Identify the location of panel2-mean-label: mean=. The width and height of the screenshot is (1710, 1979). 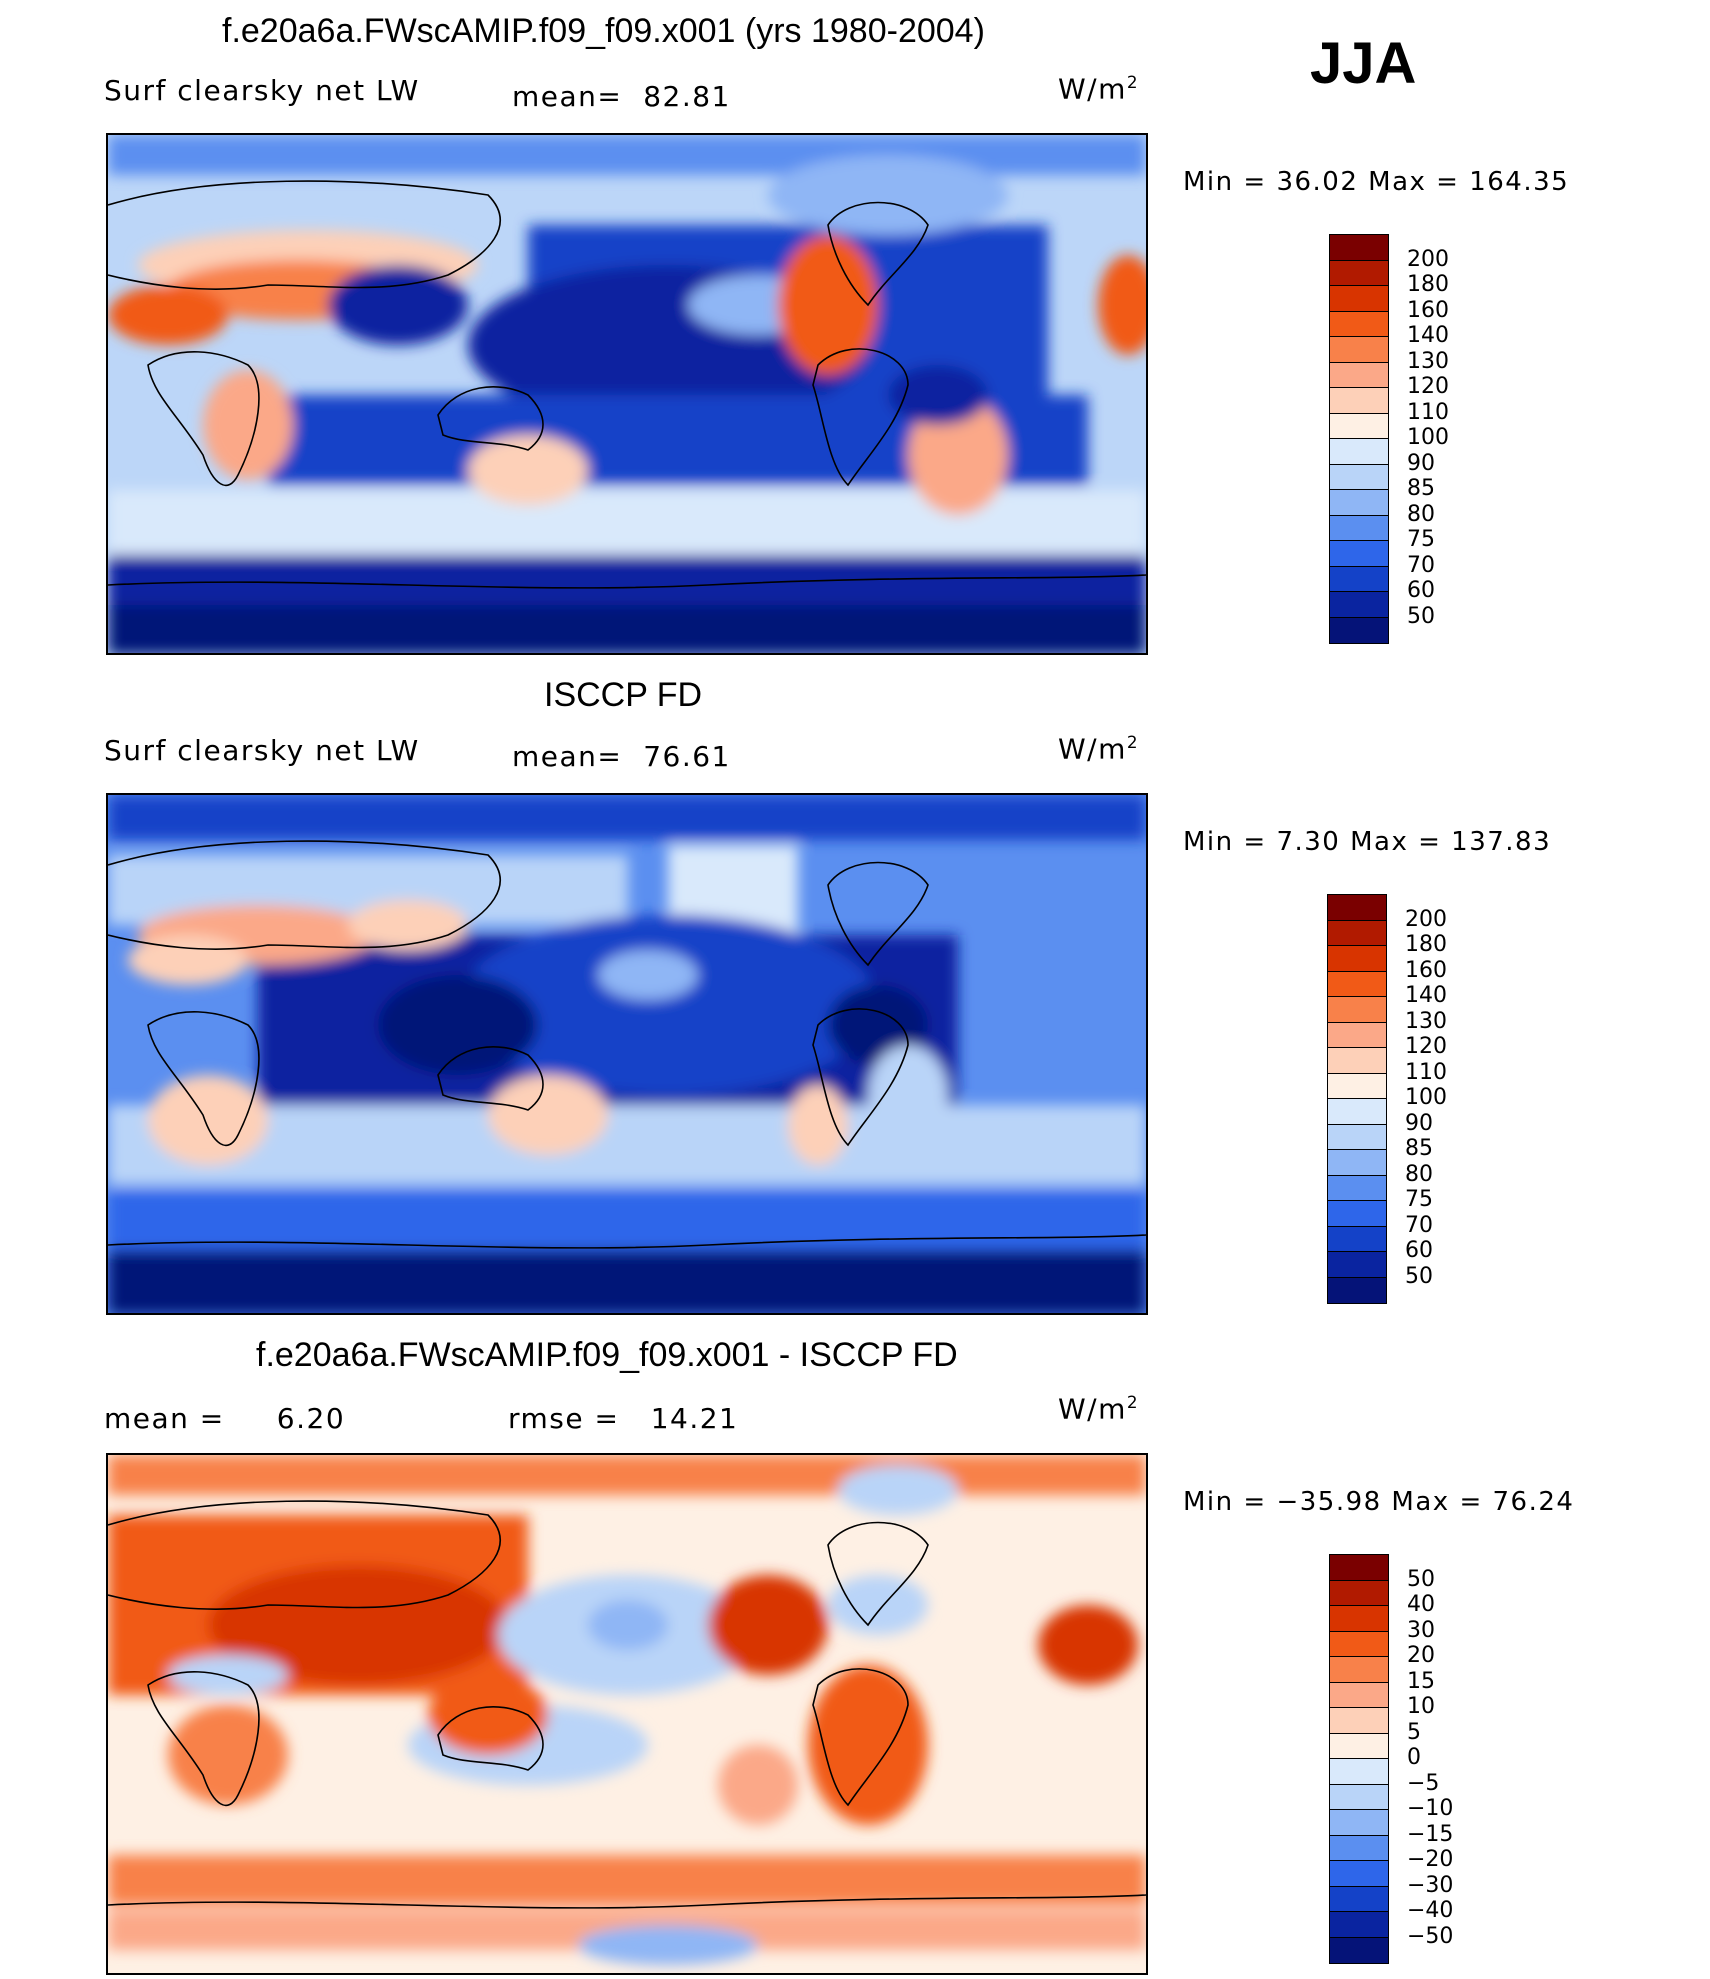
(567, 756).